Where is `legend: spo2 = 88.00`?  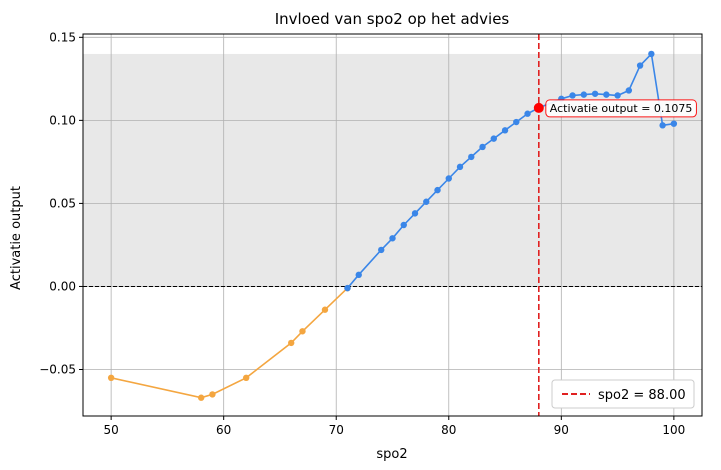 legend: spo2 = 88.00 is located at coordinates (623, 394).